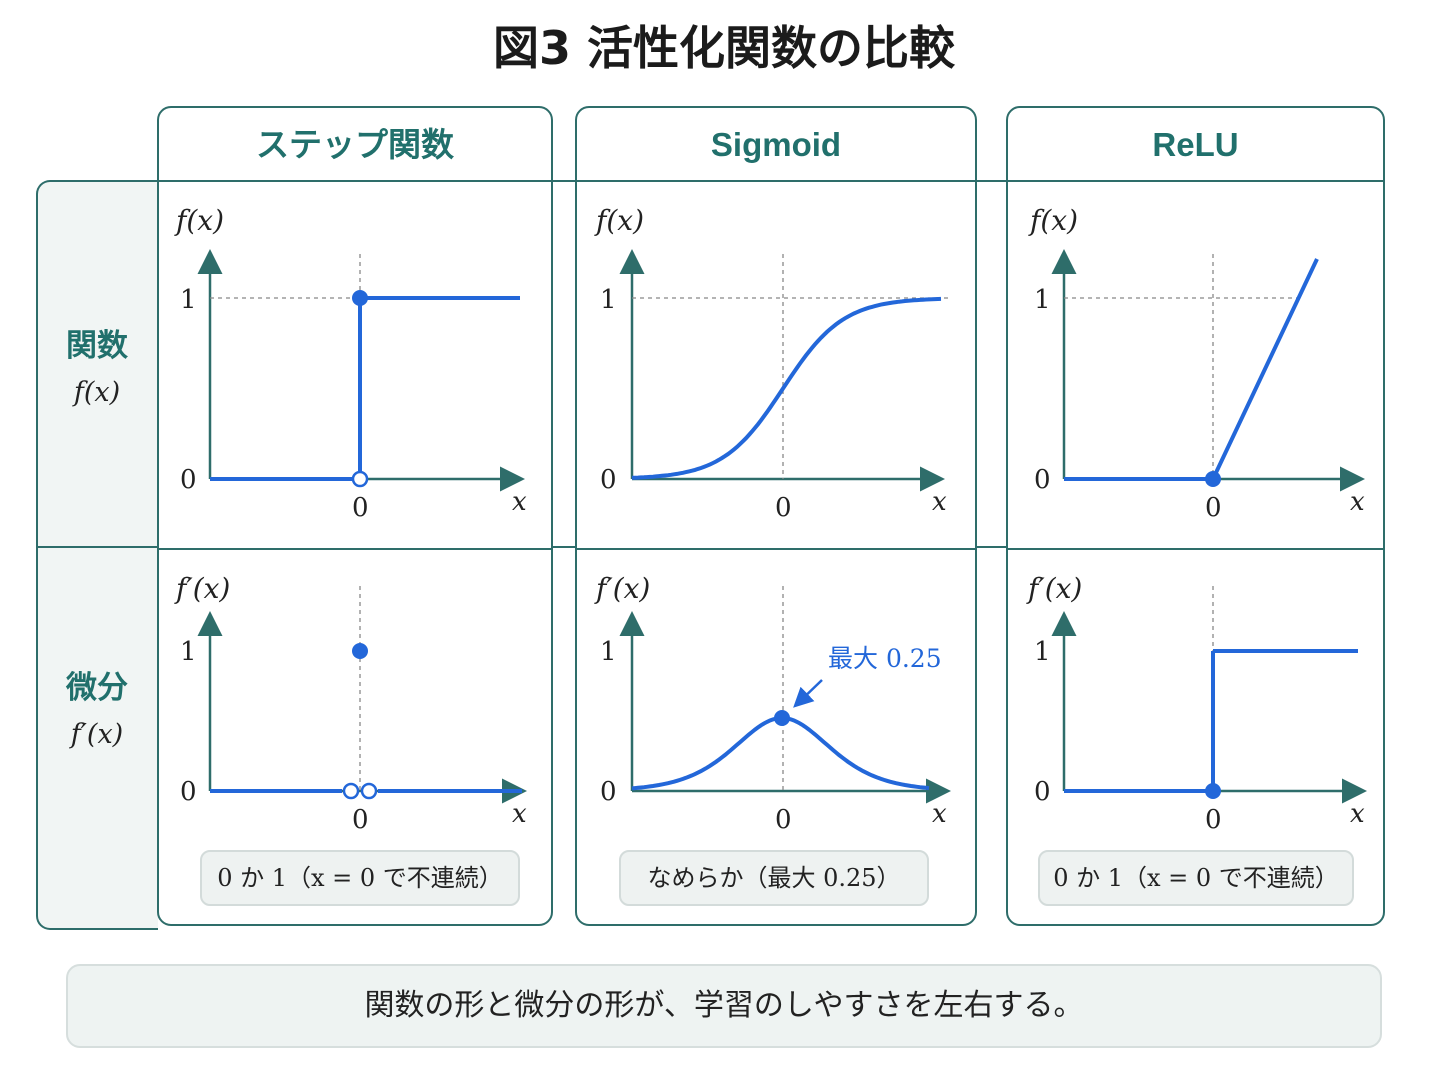  Describe the element at coordinates (97, 346) in the screenshot. I see `row-label-function-text: 関数` at that location.